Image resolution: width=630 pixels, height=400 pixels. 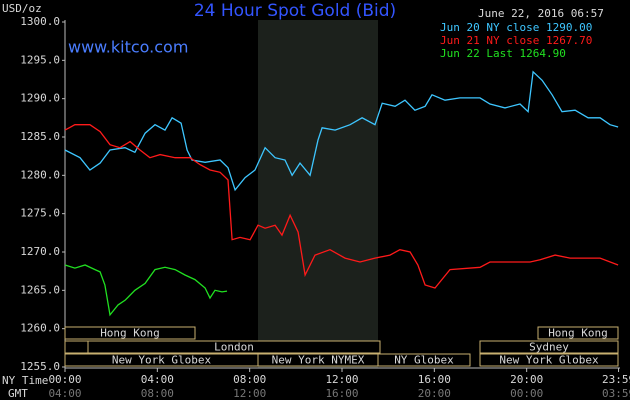 I want to click on y-tick-label: 1260.0, so click(x=40, y=328).